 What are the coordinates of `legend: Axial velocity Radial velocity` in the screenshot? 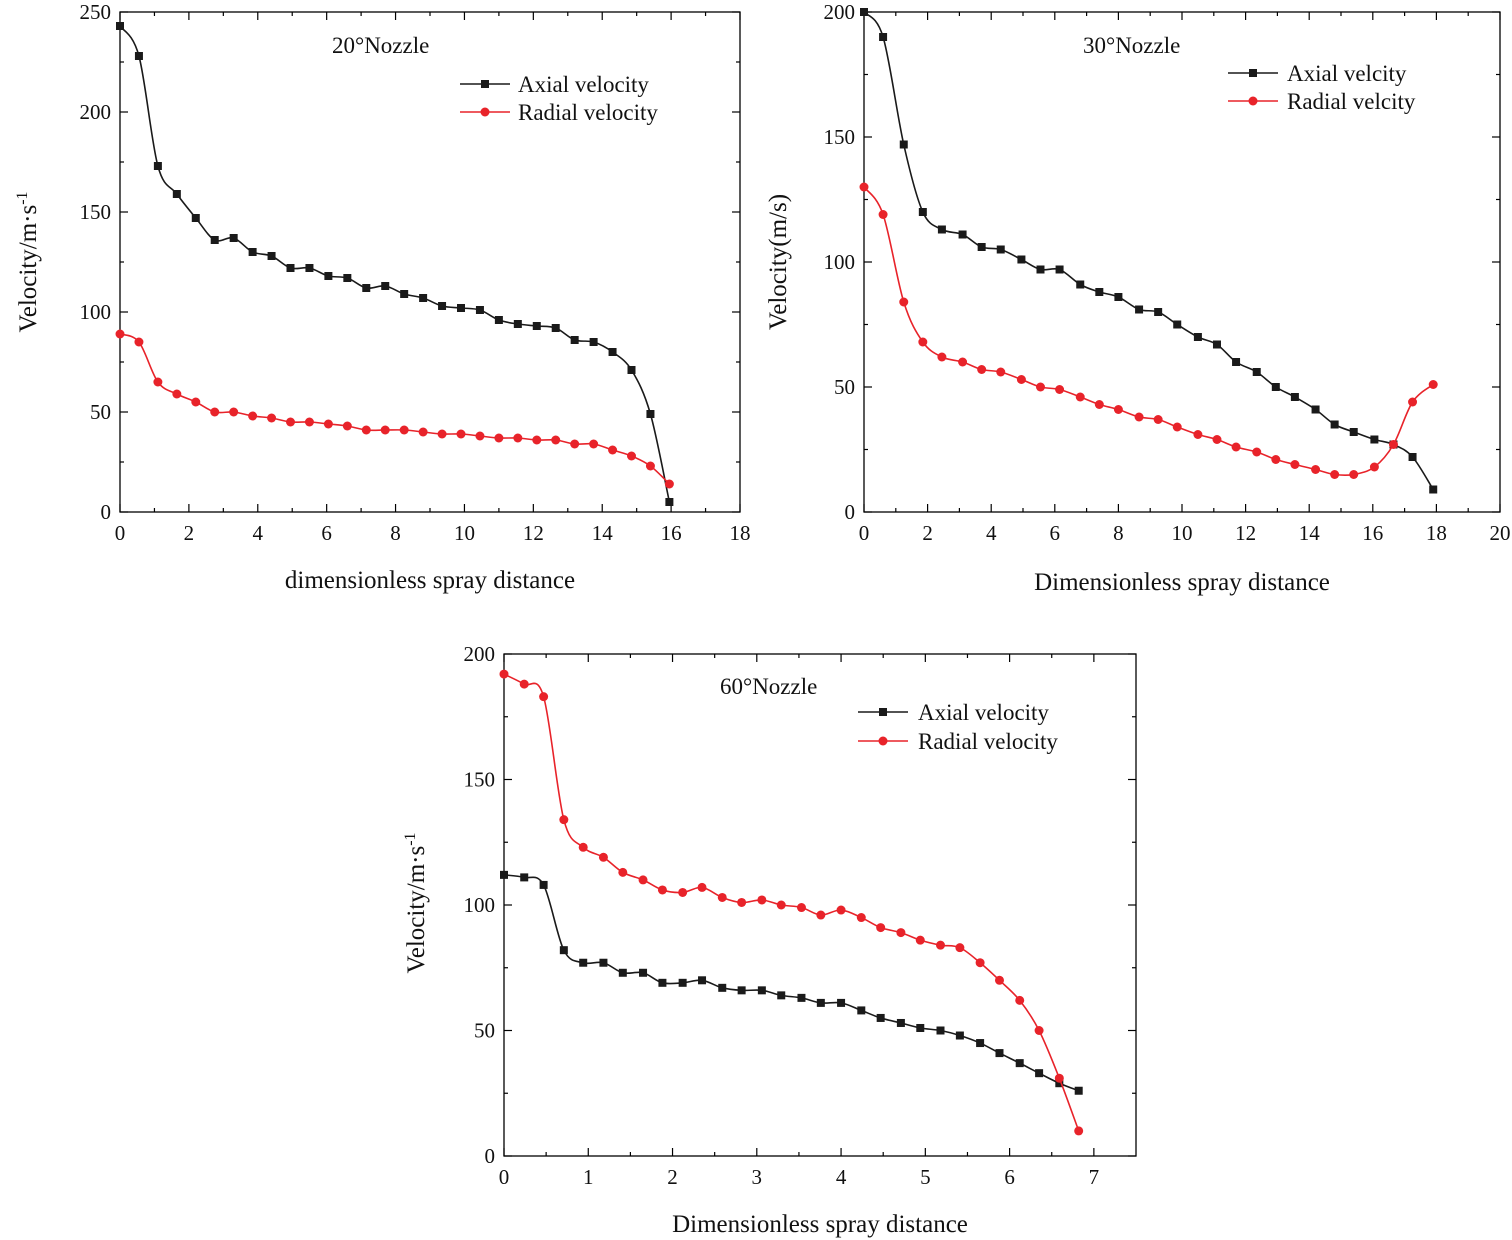 It's located at (559, 98).